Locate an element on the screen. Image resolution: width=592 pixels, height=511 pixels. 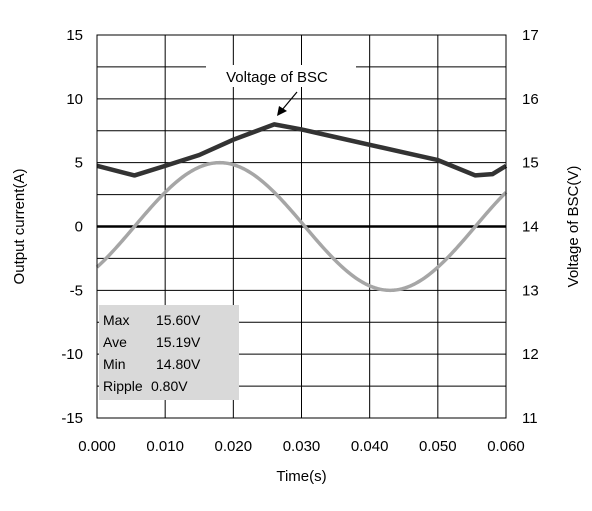
y-left-tick-label: -15 is located at coordinates (72, 418).